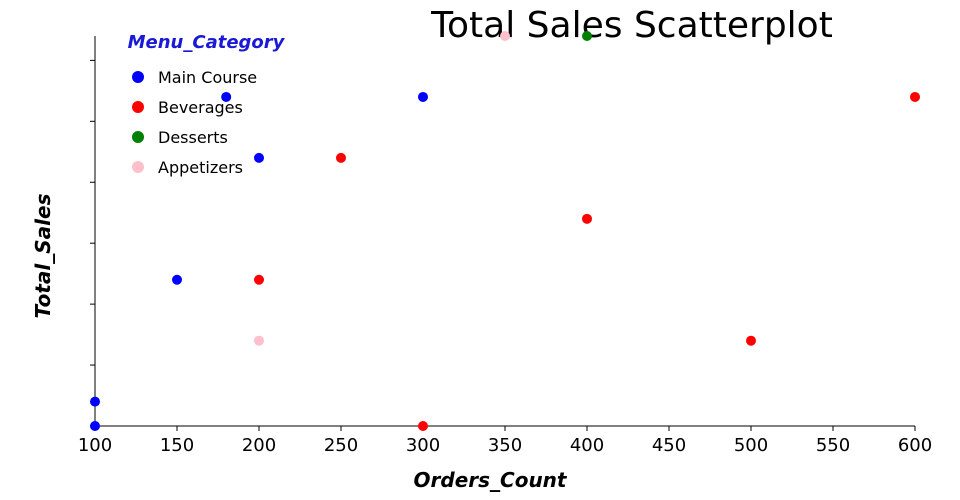 The width and height of the screenshot is (960, 500). Describe the element at coordinates (423, 445) in the screenshot. I see `x-tick-label: 300` at that location.